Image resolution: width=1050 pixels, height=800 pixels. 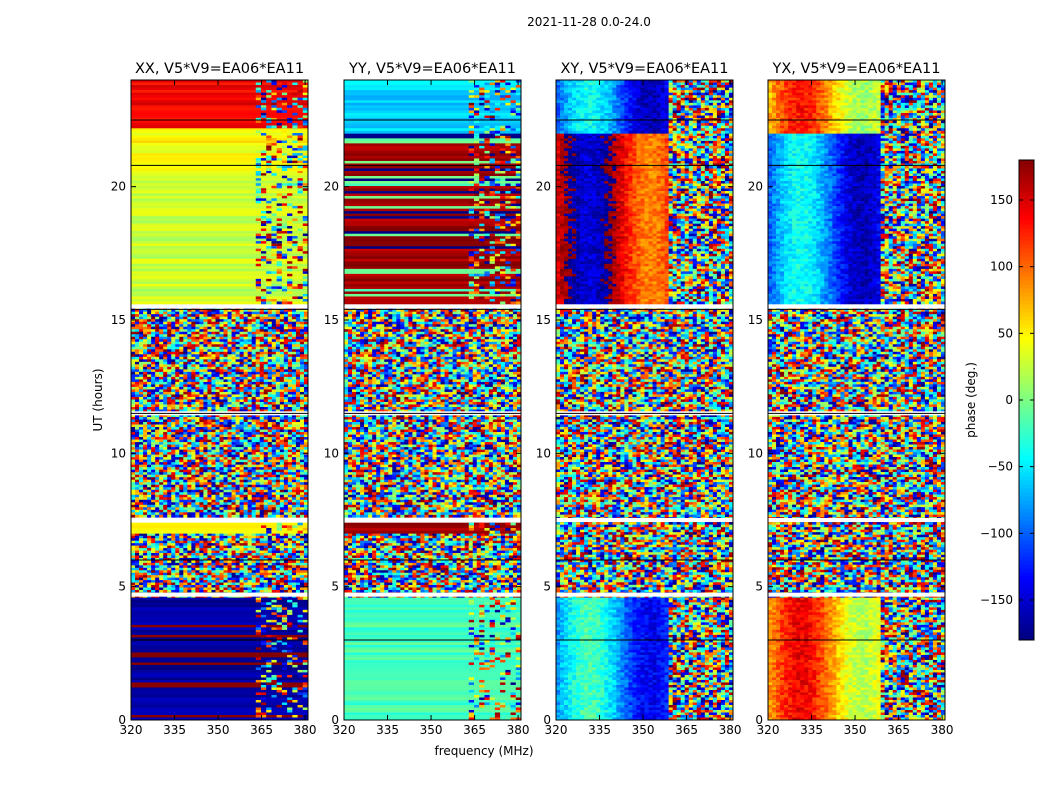 What do you see at coordinates (759, 720) in the screenshot?
I see `y-tick-label: 0` at bounding box center [759, 720].